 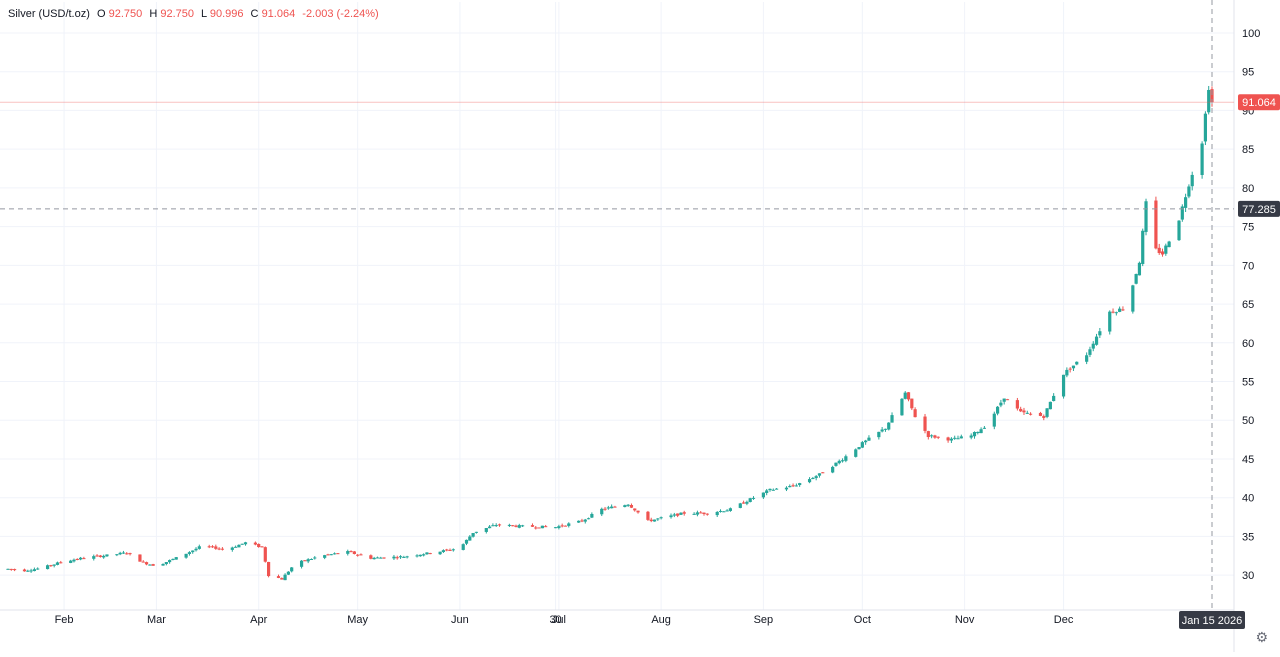 What do you see at coordinates (254, 14) in the screenshot?
I see `close-label: C` at bounding box center [254, 14].